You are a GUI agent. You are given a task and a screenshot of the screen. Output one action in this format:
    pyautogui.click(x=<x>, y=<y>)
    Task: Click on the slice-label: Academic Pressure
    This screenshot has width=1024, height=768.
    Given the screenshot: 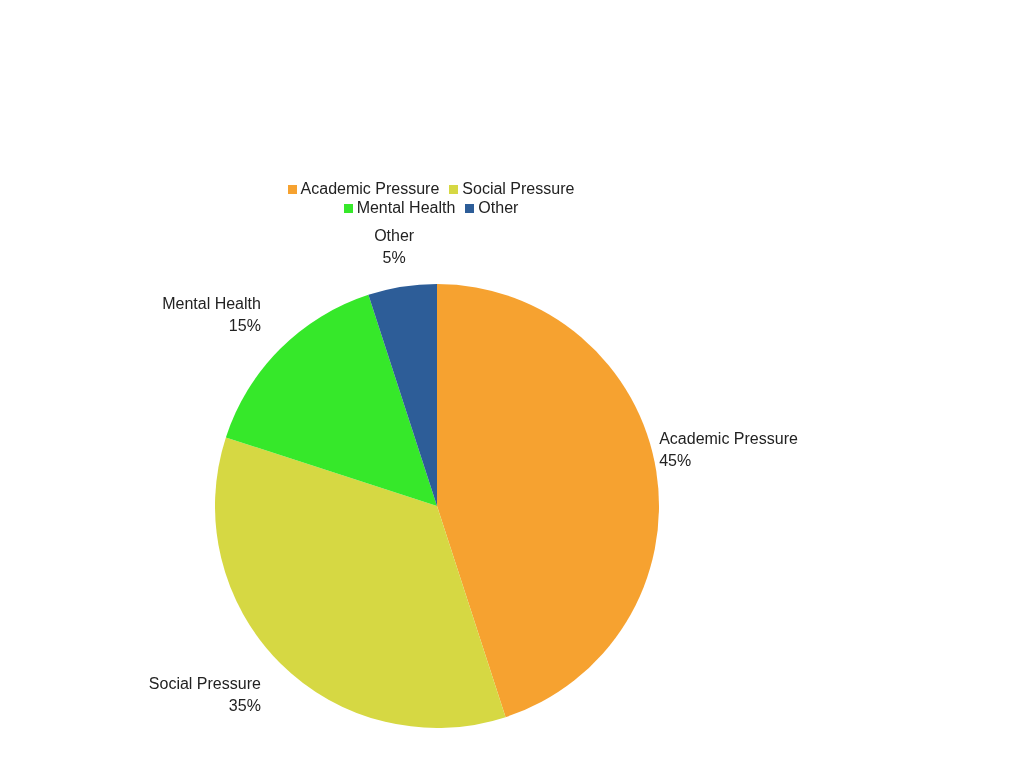 What is the action you would take?
    pyautogui.click(x=728, y=439)
    